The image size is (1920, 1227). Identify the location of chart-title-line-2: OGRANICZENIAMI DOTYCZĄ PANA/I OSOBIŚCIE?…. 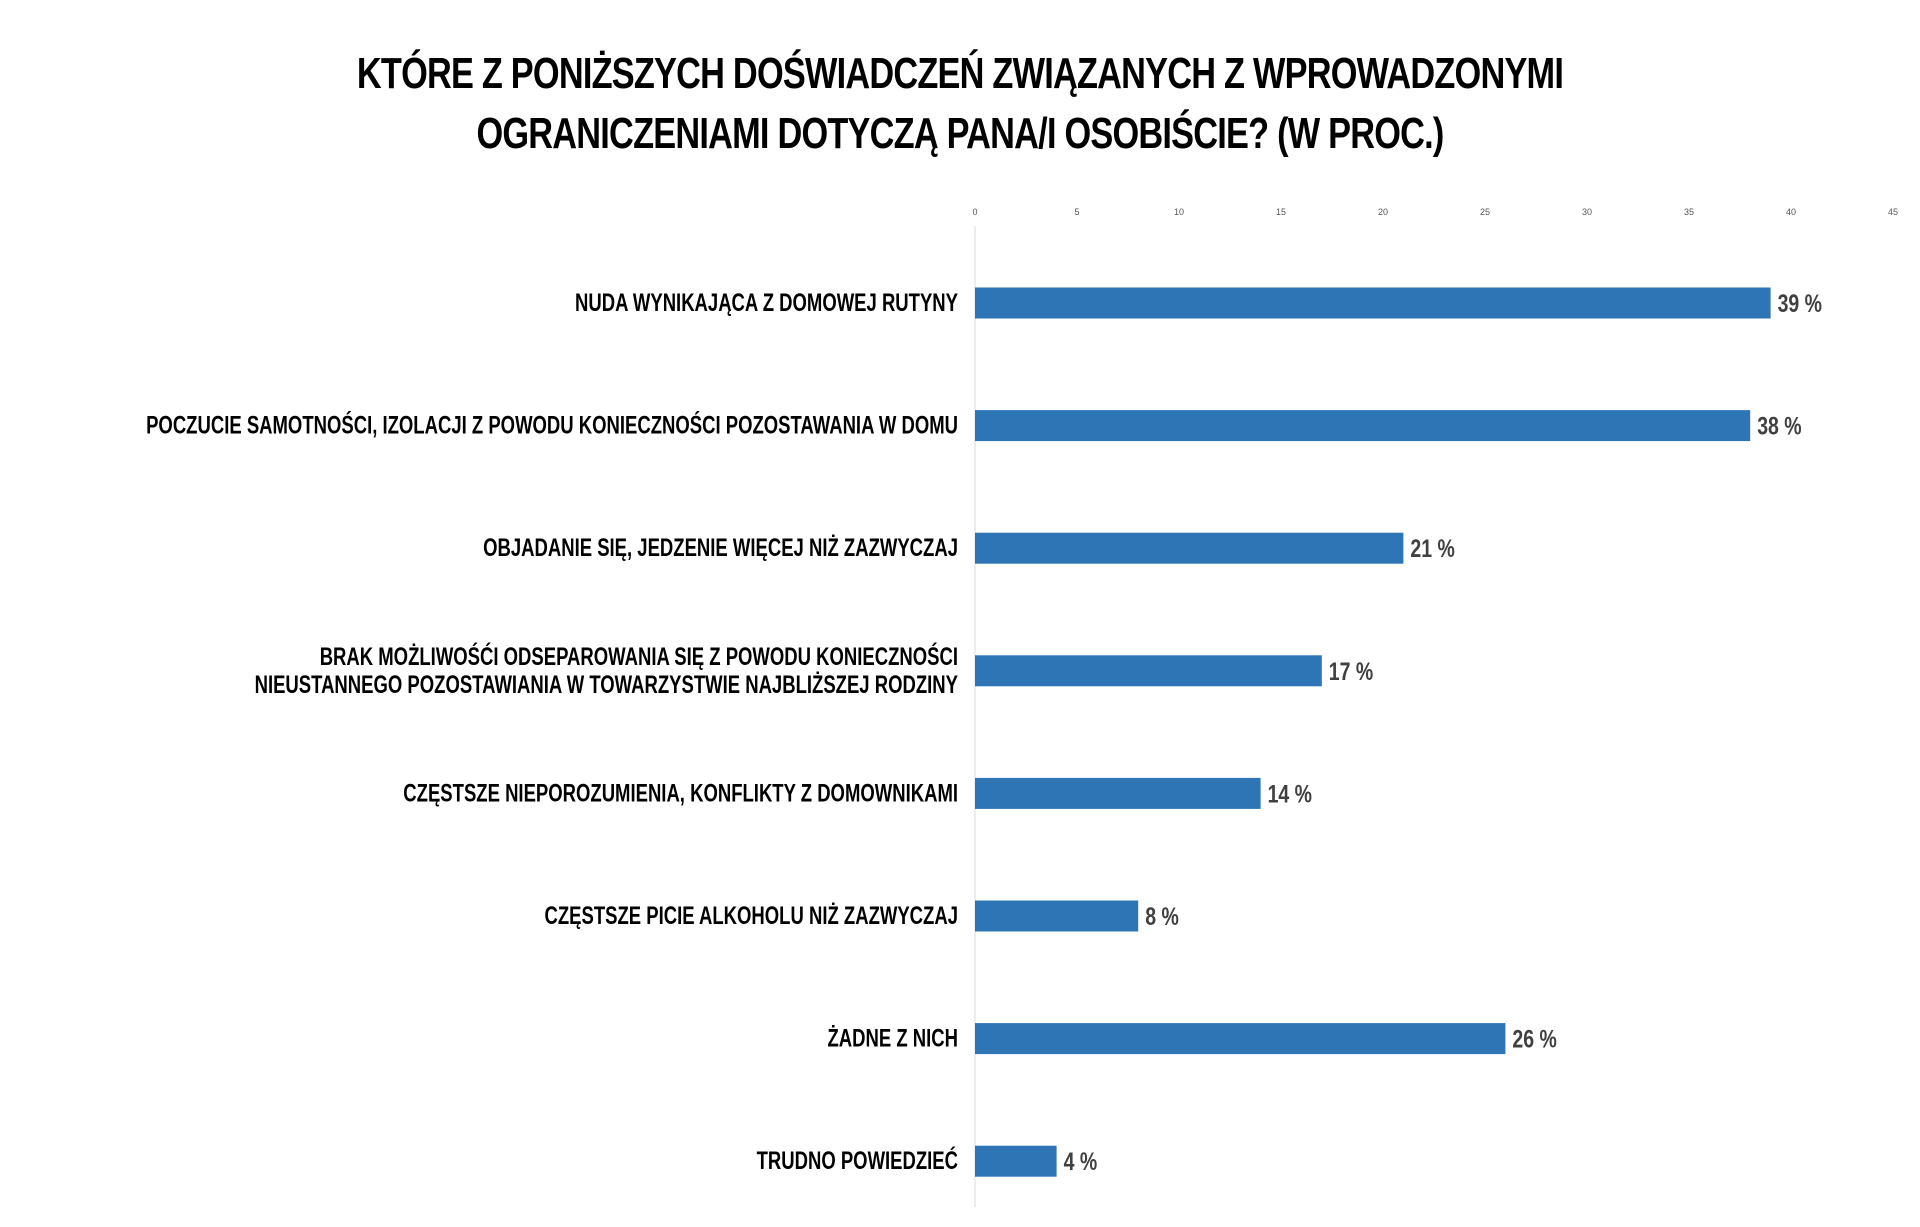
(960, 133).